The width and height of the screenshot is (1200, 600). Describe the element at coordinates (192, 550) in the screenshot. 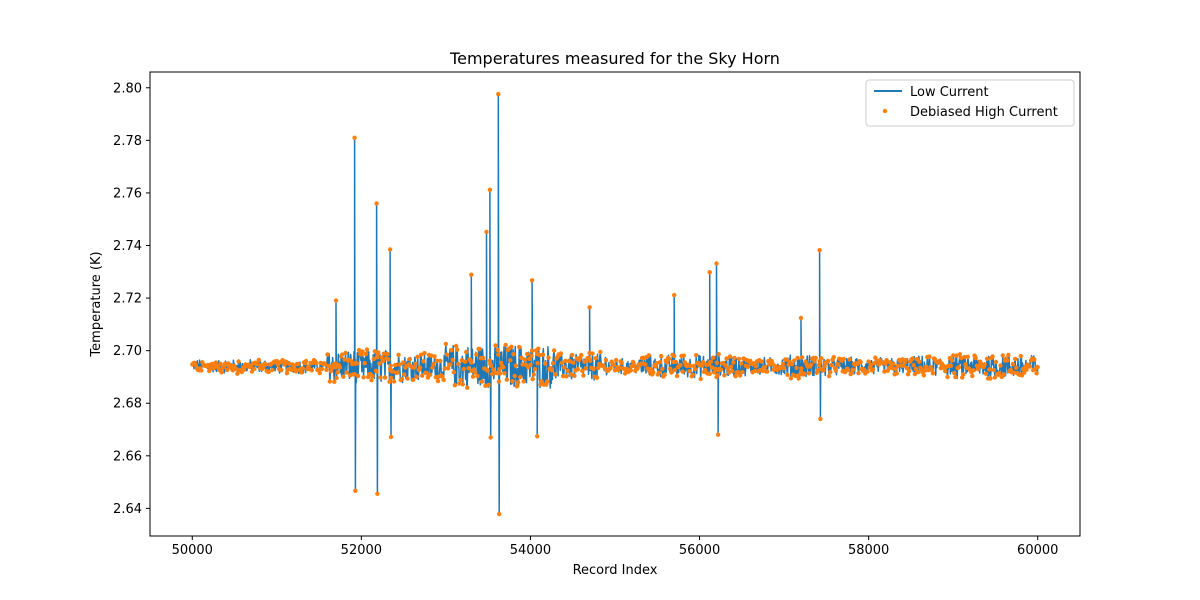

I see `x-tick-label: 50000` at that location.